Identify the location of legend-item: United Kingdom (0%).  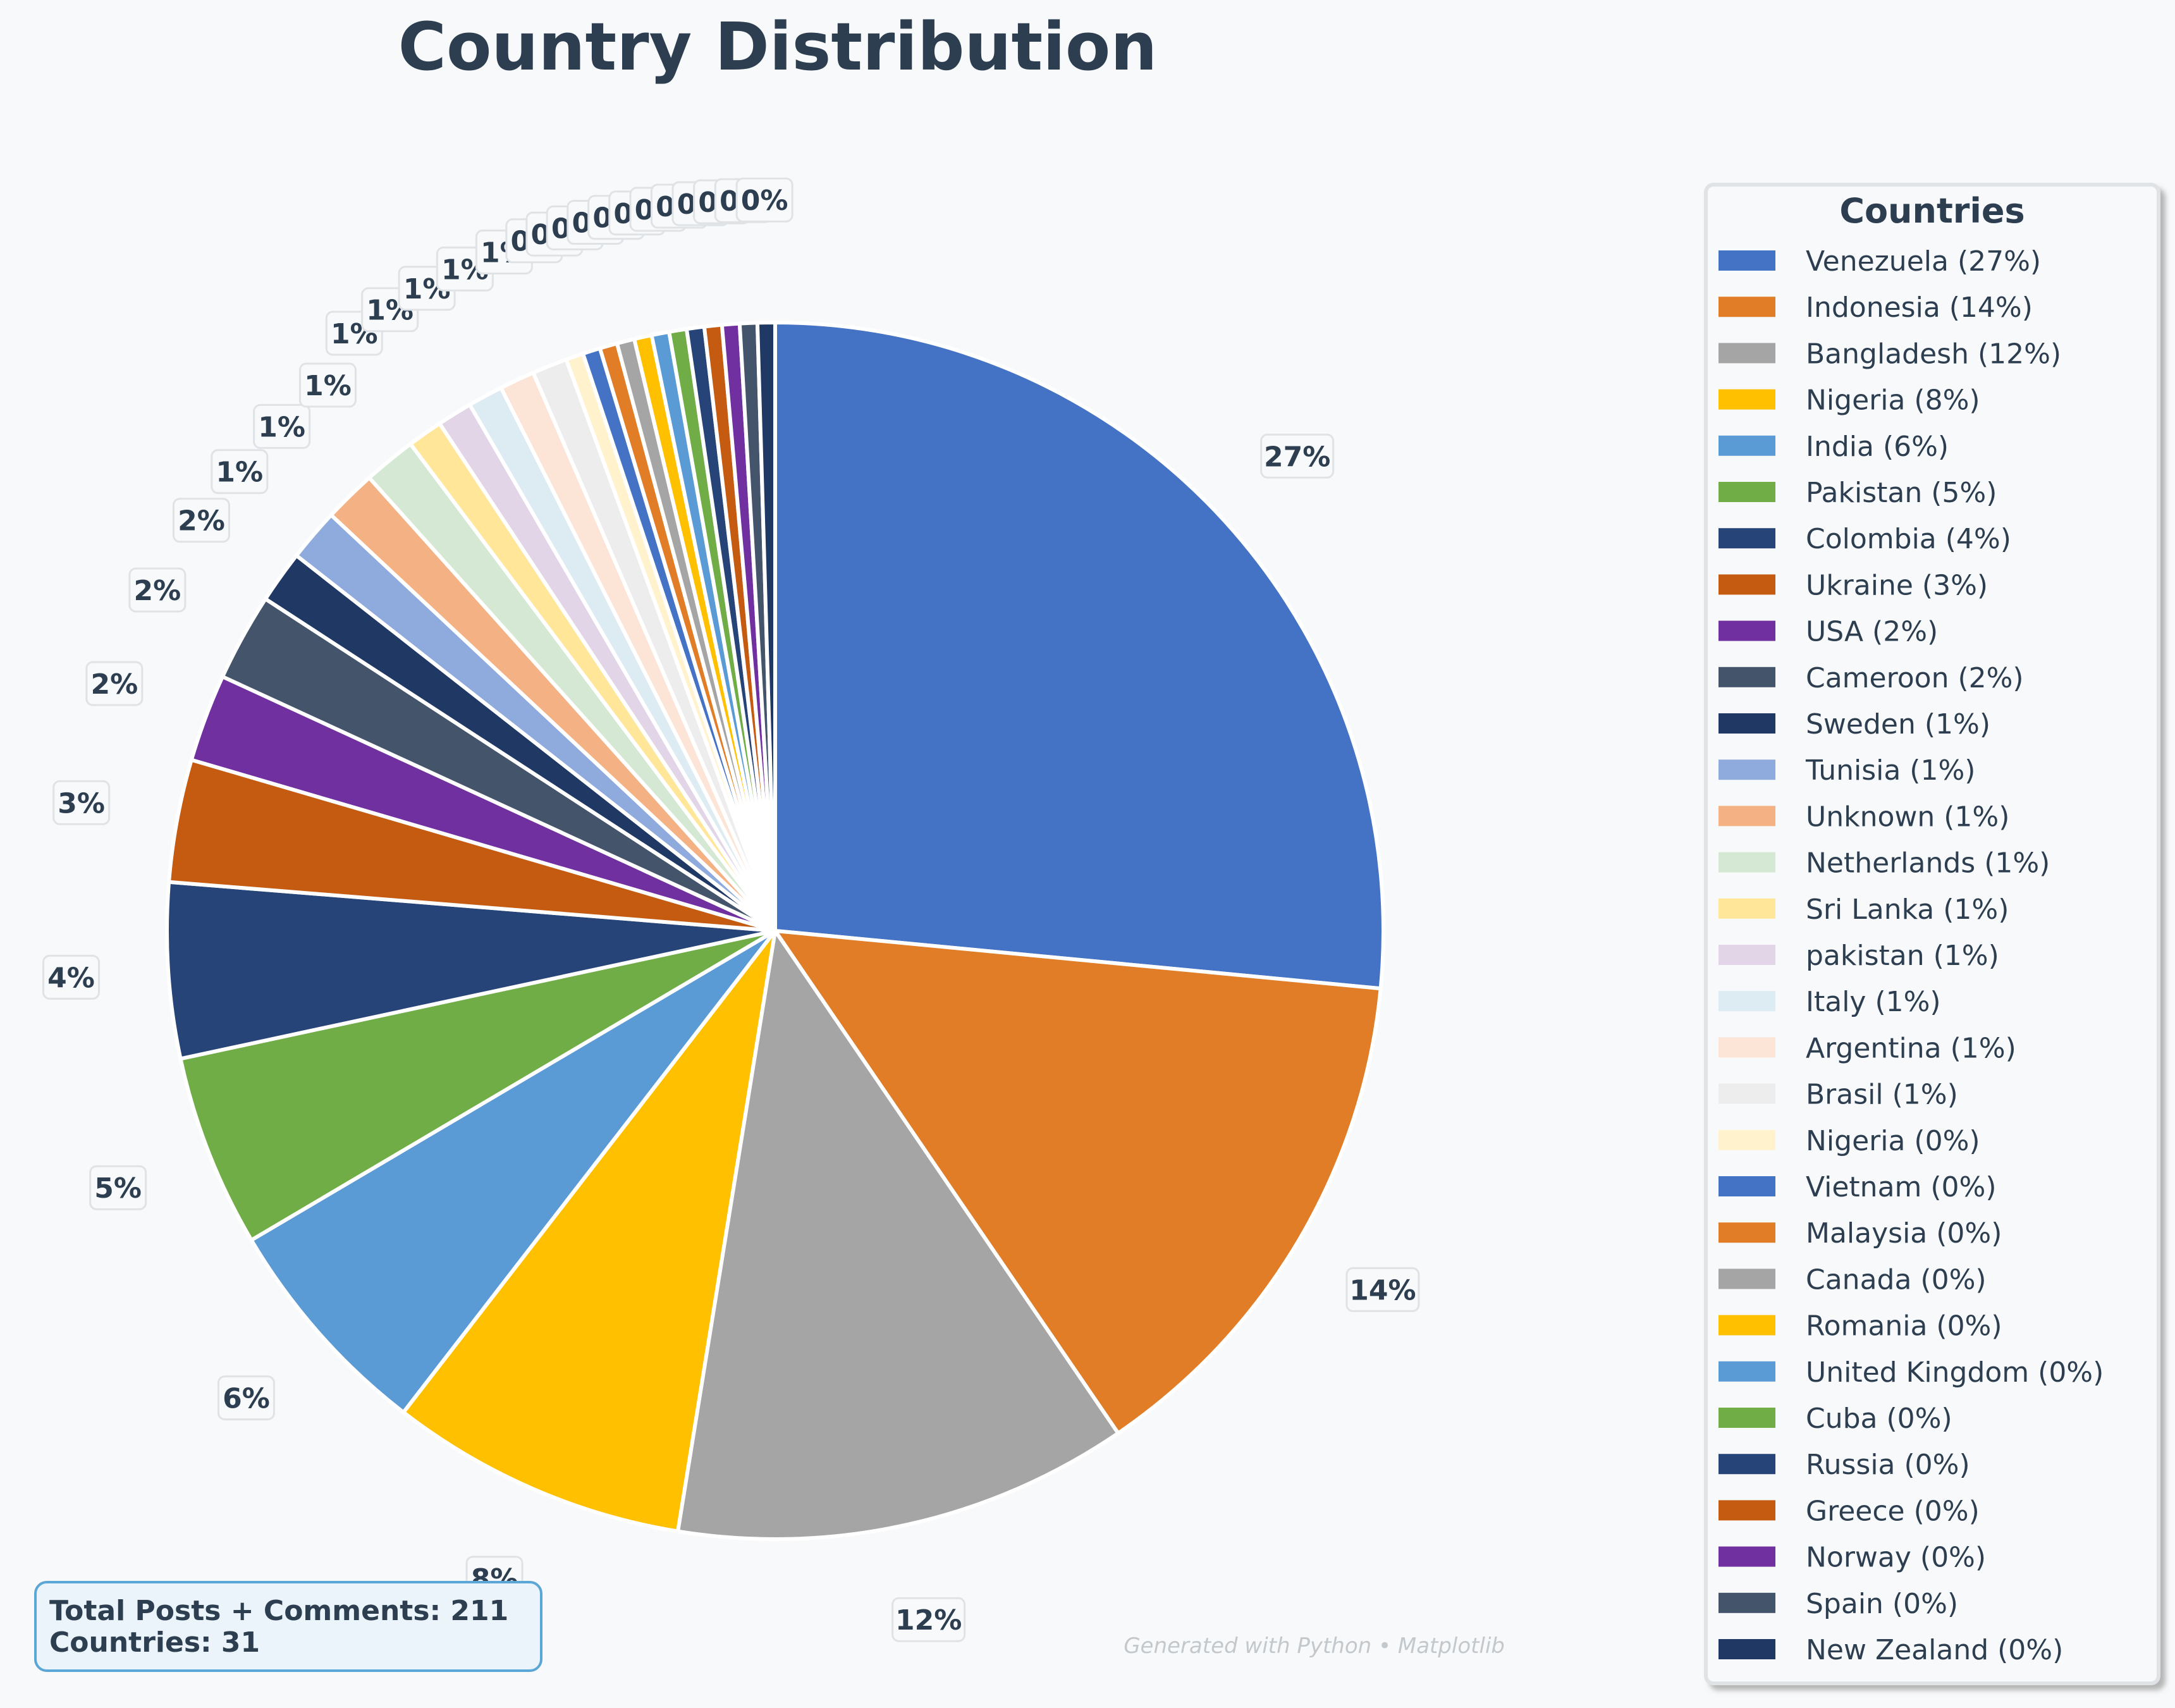
(1911, 1372).